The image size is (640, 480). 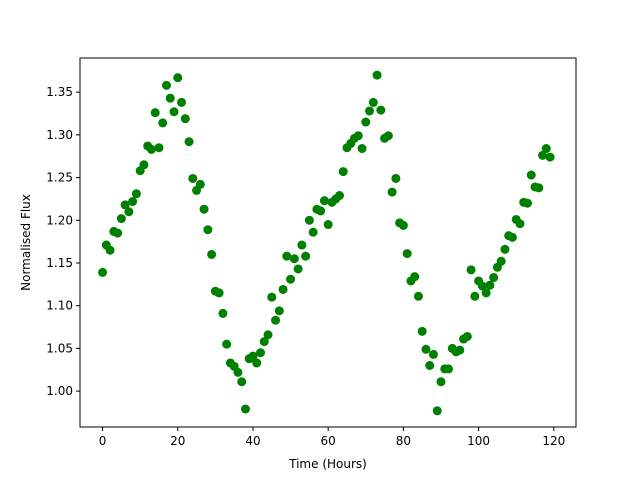 What do you see at coordinates (59, 220) in the screenshot?
I see `y-tick-label: 1.20` at bounding box center [59, 220].